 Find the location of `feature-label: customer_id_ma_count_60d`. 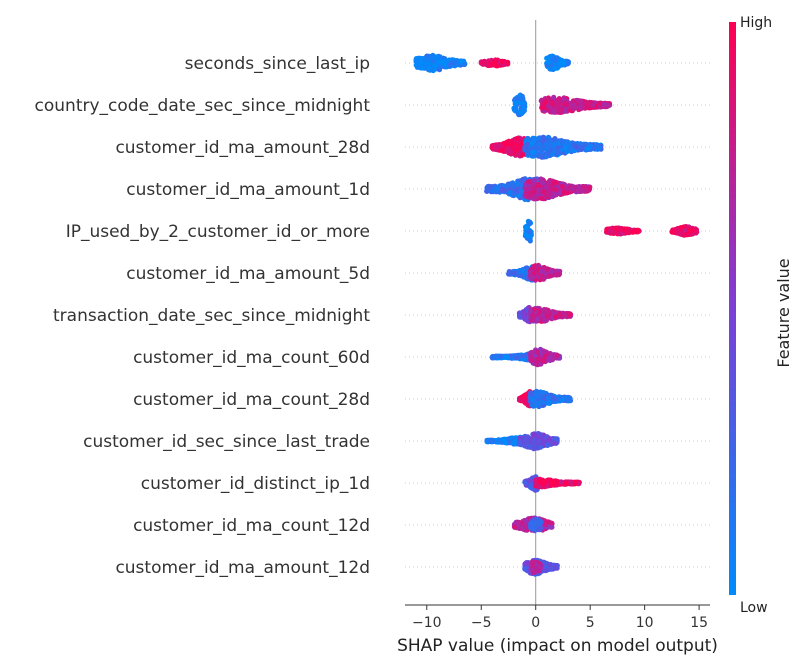

feature-label: customer_id_ma_count_60d is located at coordinates (251, 358).